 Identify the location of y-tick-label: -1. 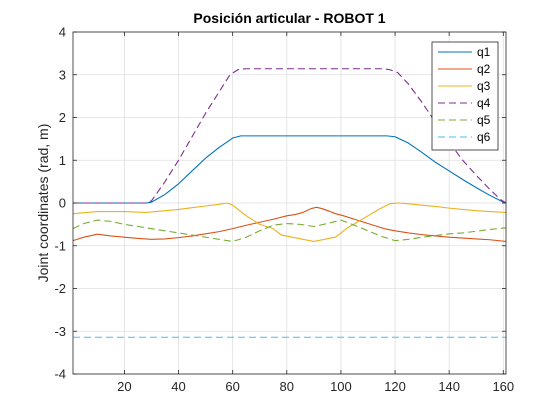
(60, 245).